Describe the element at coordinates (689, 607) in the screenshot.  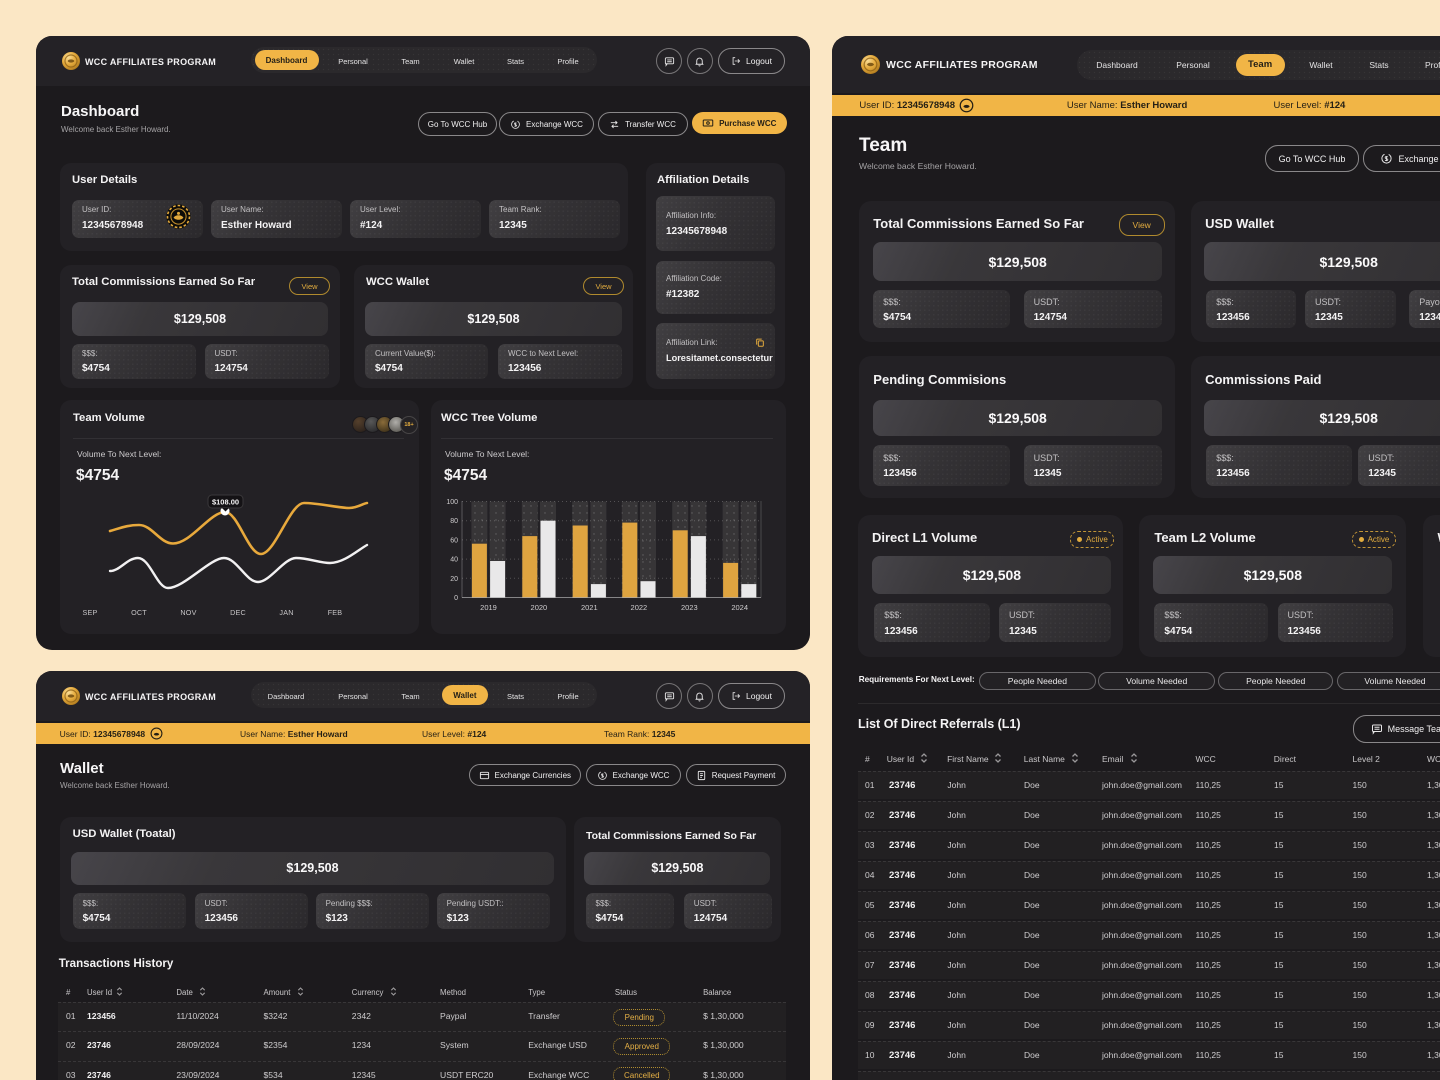
I see `svg-text: 2023` at that location.